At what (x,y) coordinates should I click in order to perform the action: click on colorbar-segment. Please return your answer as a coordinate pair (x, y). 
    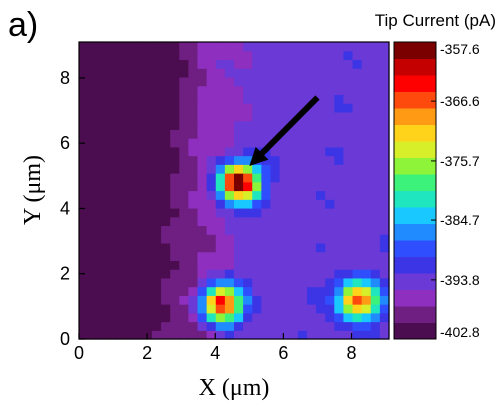
    Looking at the image, I should click on (415, 166).